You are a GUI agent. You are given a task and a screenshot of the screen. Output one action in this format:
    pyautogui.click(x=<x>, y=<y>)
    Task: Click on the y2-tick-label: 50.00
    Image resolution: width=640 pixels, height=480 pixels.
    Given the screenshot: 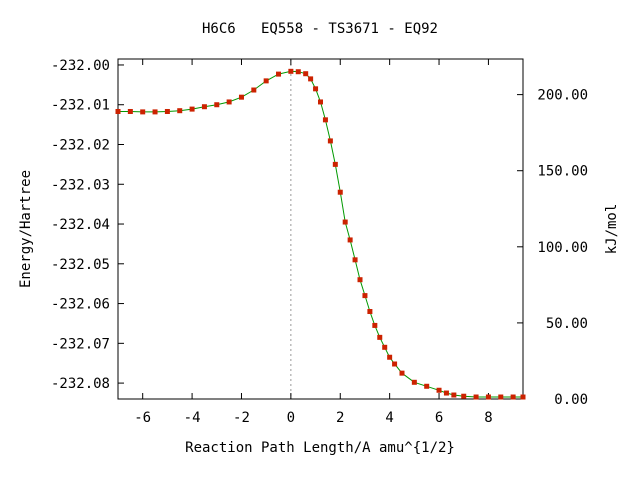 What is the action you would take?
    pyautogui.click(x=567, y=324)
    